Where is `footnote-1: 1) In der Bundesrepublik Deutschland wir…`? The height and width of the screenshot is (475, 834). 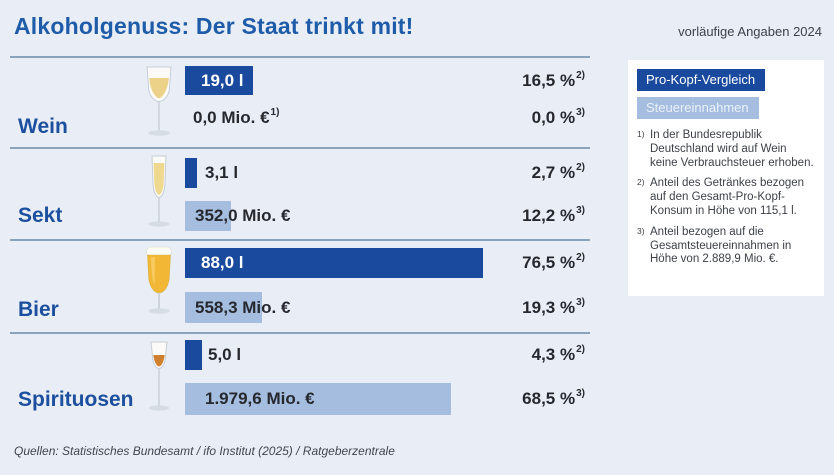 footnote-1: 1) In der Bundesrepublik Deutschland wir… is located at coordinates (725, 149).